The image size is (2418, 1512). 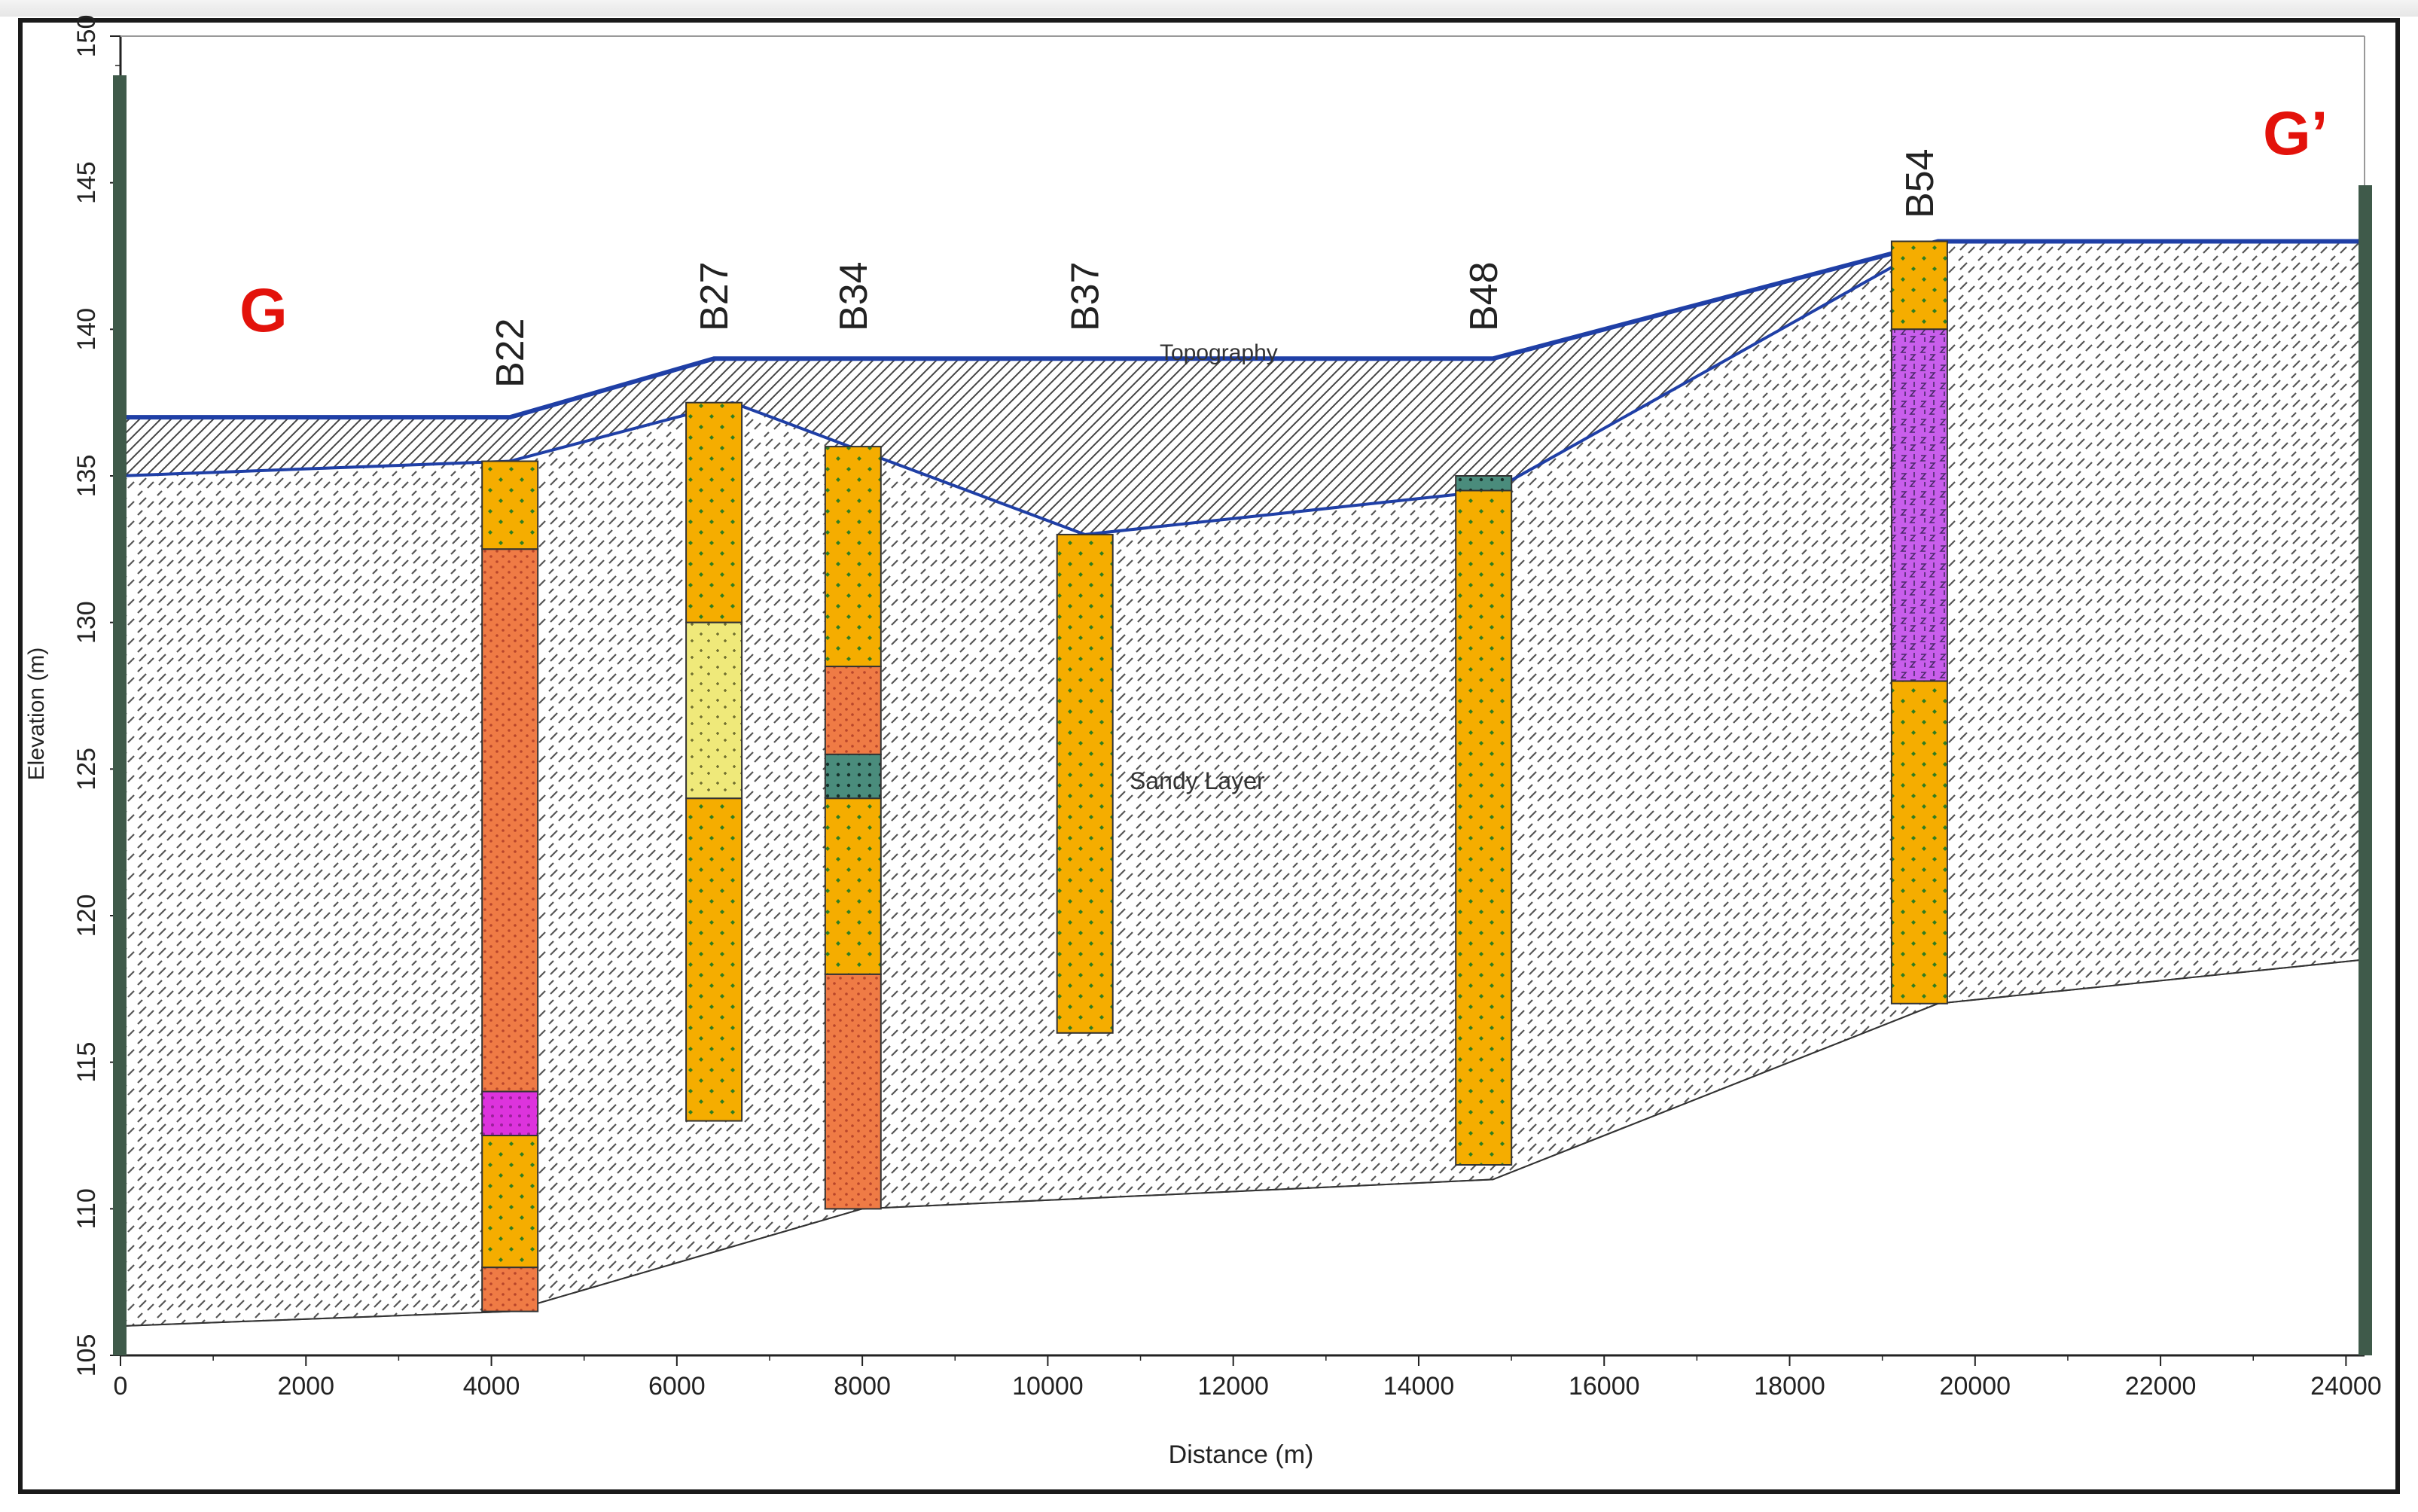 What do you see at coordinates (36, 714) in the screenshot?
I see `y-axis-label: Elevation (m)` at bounding box center [36, 714].